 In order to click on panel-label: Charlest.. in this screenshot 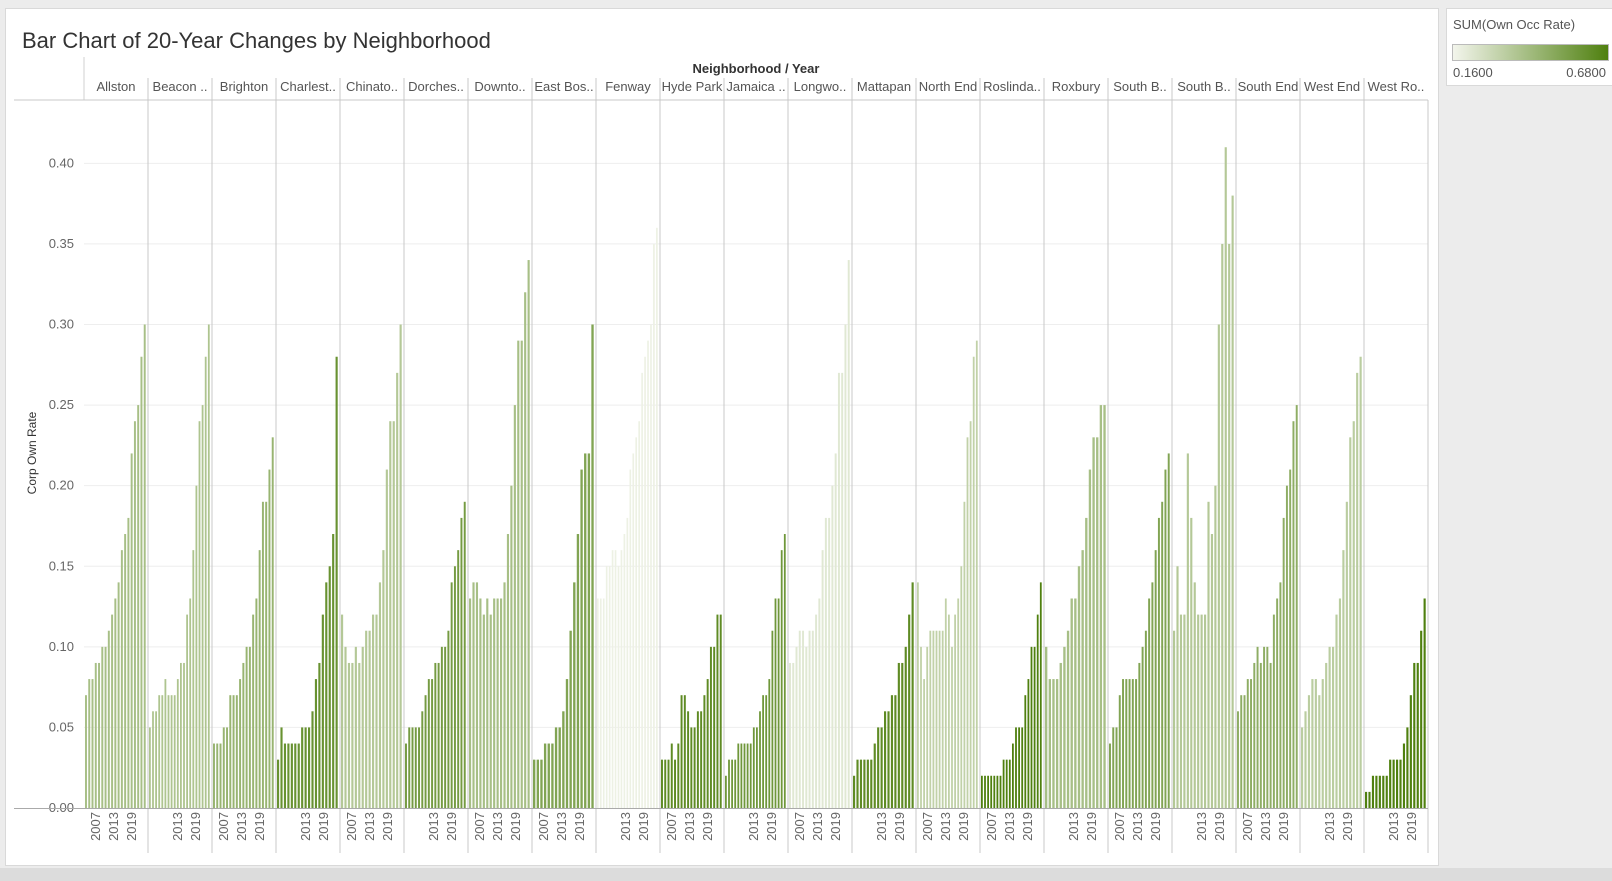, I will do `click(308, 86)`.